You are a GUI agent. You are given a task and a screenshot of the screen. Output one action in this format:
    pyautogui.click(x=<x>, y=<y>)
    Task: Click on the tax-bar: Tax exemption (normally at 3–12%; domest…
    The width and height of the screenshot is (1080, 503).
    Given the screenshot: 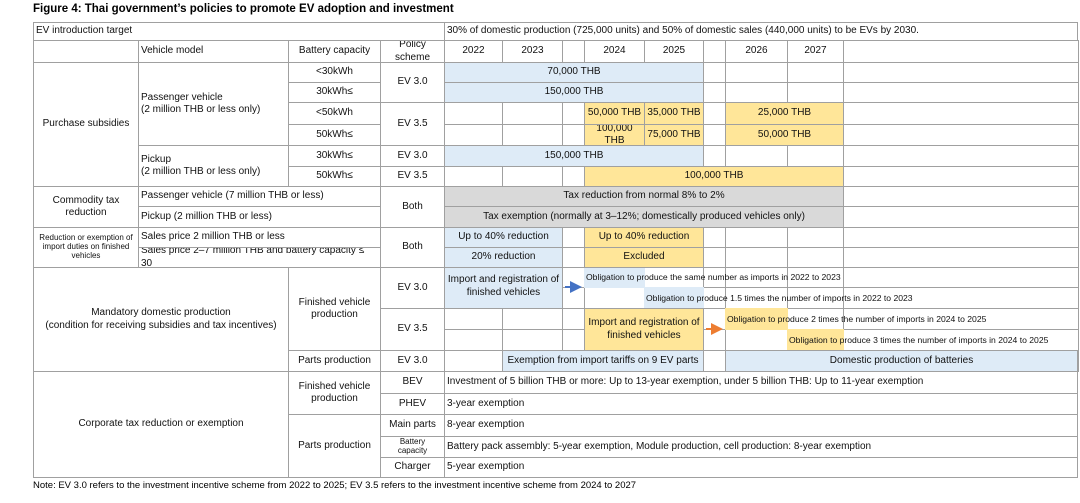 What is the action you would take?
    pyautogui.click(x=644, y=217)
    